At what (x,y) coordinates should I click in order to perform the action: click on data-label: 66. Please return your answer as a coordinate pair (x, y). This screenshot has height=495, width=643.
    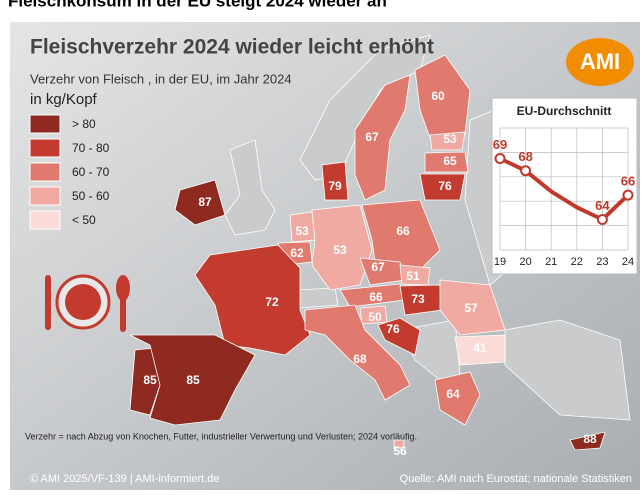
    Looking at the image, I should click on (628, 181).